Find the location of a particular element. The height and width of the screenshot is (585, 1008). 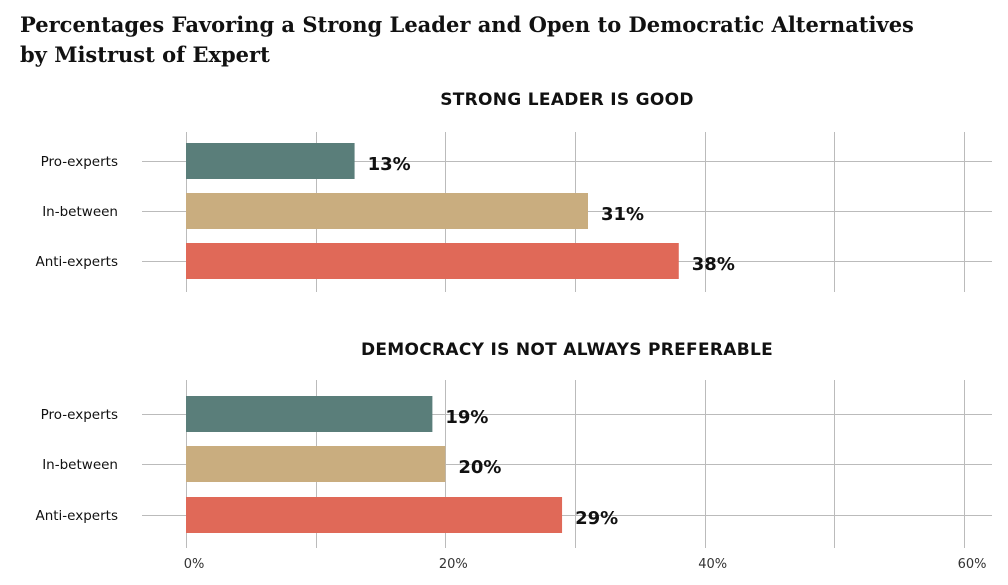

x-tick-label-60-panel-2: 60% is located at coordinates (972, 564).